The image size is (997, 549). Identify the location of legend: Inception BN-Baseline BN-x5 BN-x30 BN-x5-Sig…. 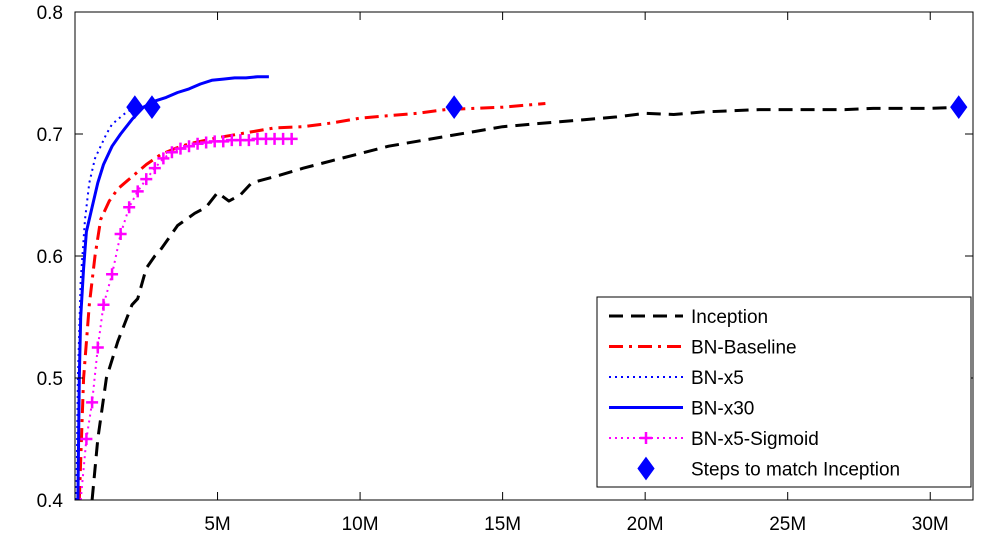
(784, 392).